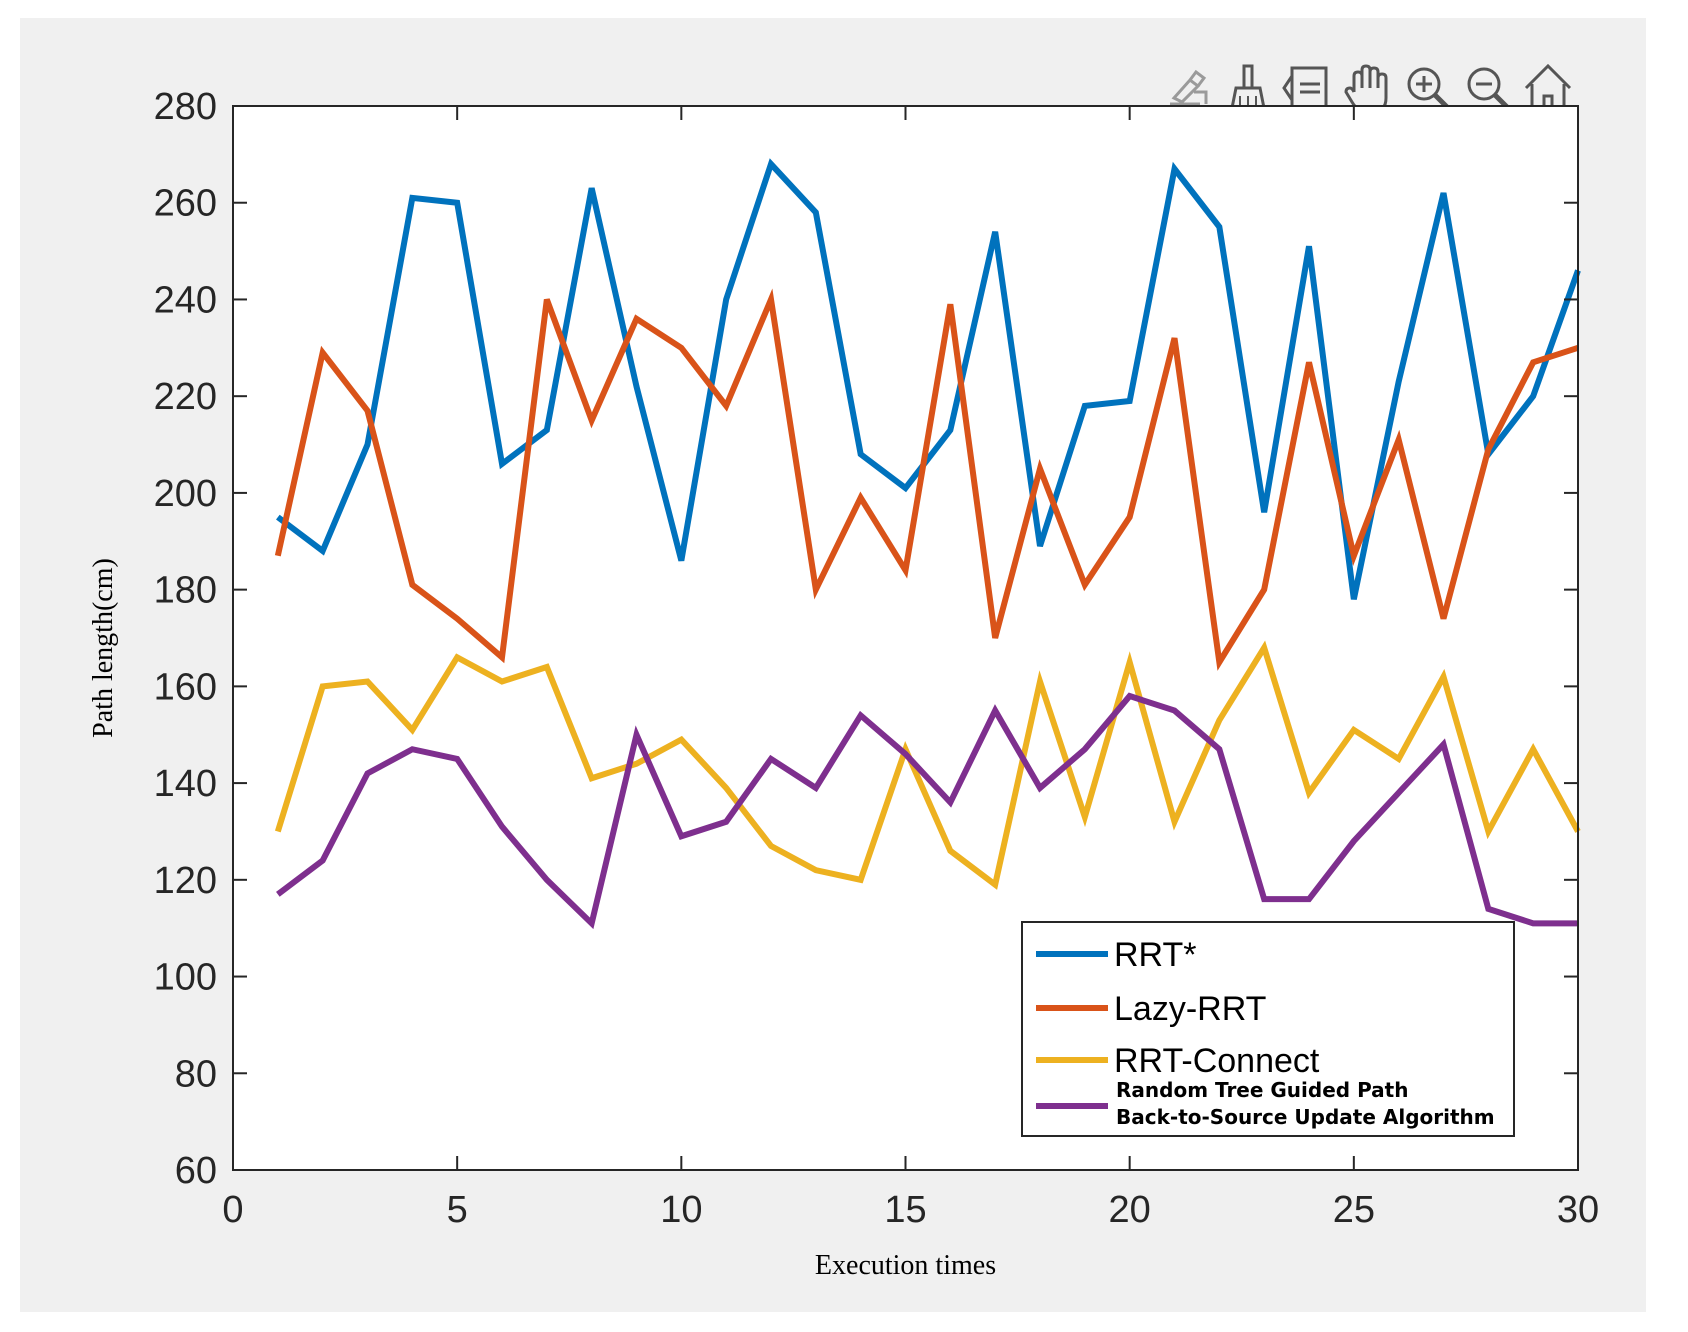 This screenshot has width=1688, height=1332. What do you see at coordinates (1268, 1029) in the screenshot?
I see `legend-box` at bounding box center [1268, 1029].